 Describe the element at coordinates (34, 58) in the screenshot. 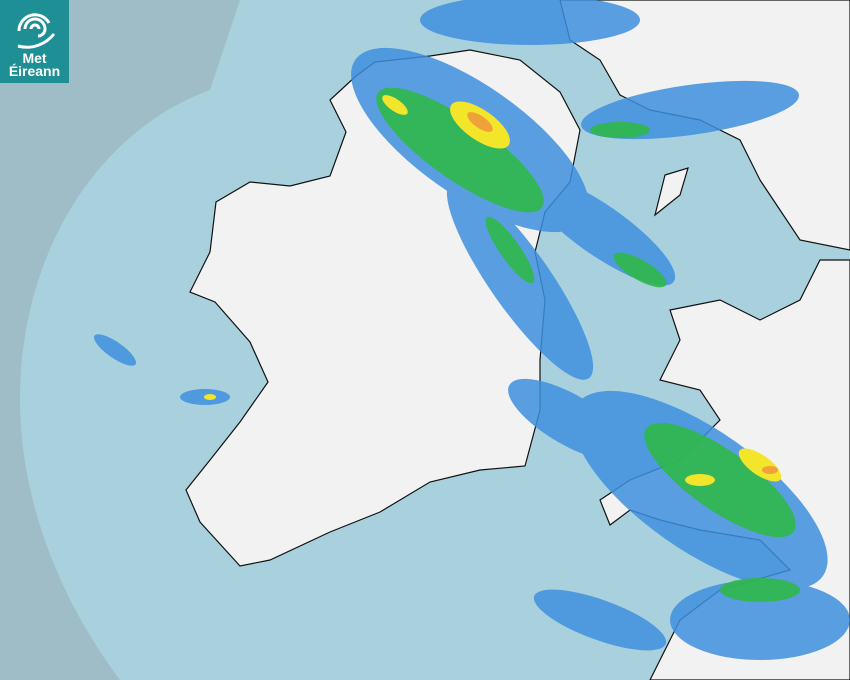

I see `logo-text-met: Met` at that location.